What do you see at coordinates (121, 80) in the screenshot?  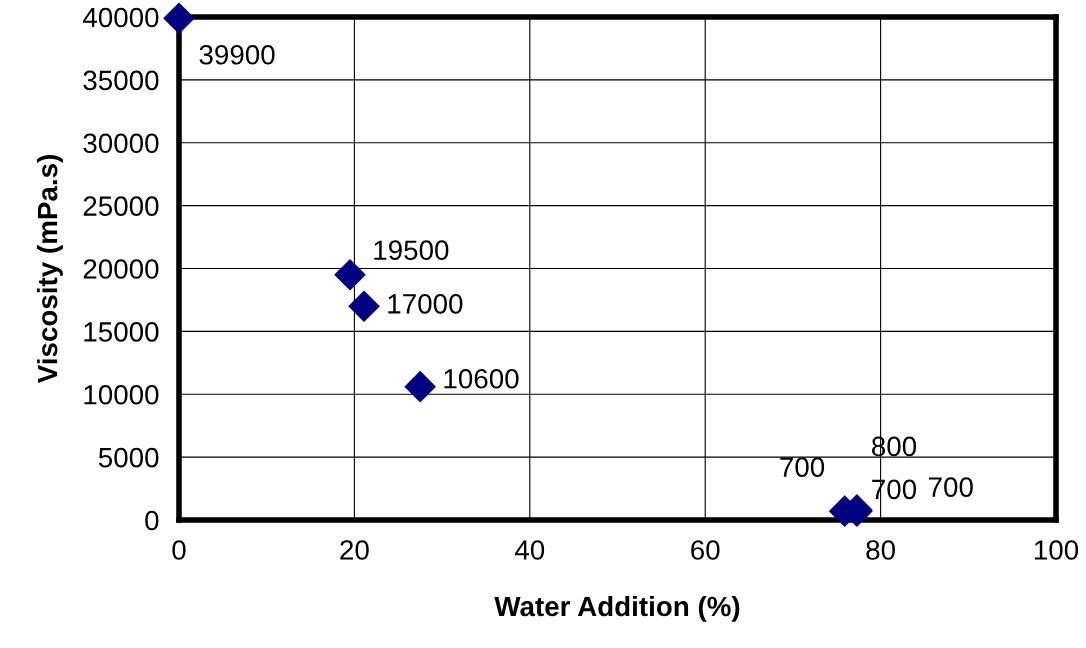 I see `y-tick-label: 35000` at bounding box center [121, 80].